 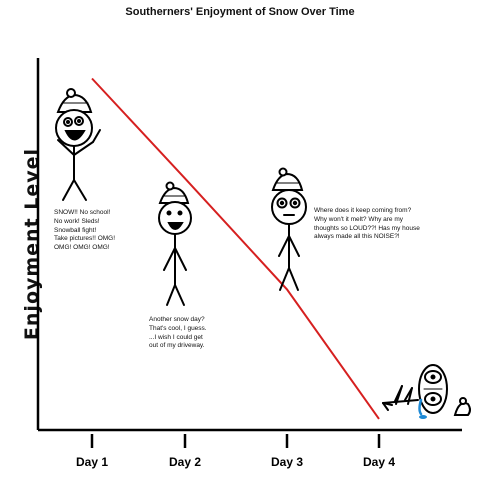 What do you see at coordinates (426, 391) in the screenshot?
I see `day4-stick-figure` at bounding box center [426, 391].